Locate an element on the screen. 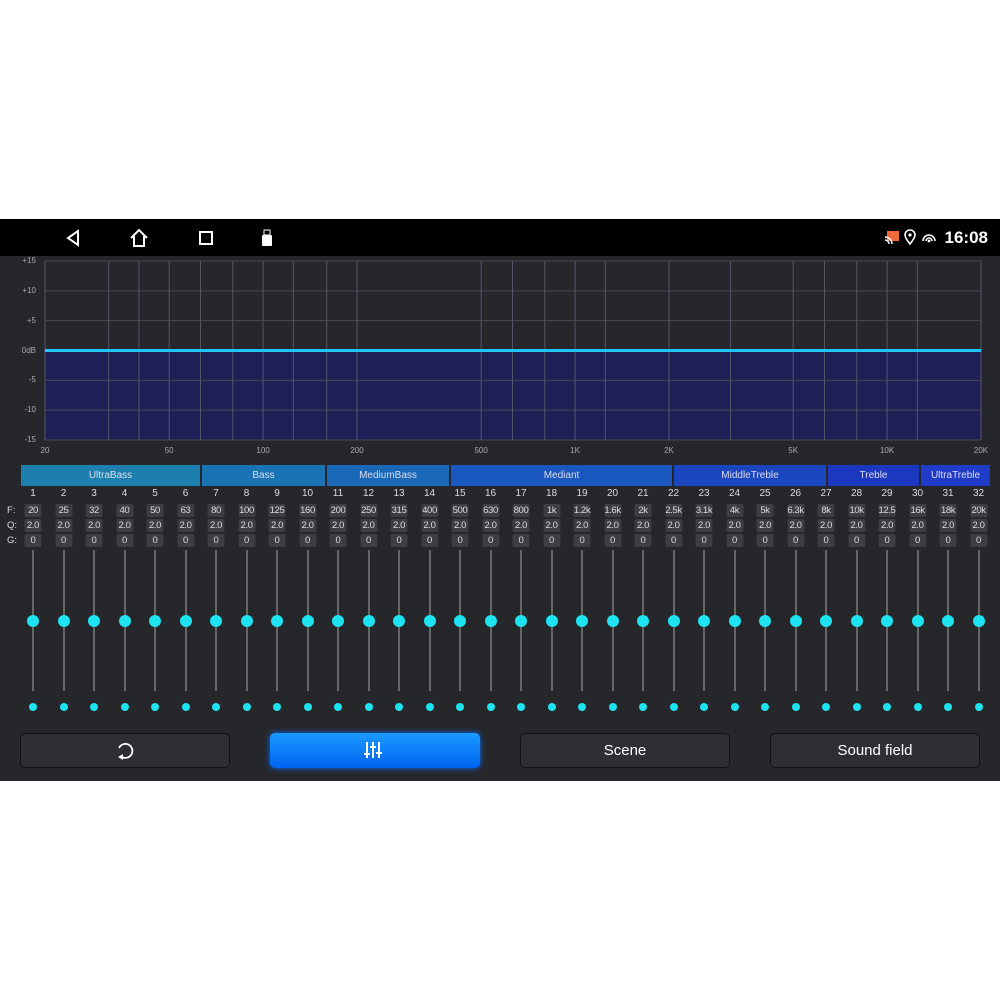 The height and width of the screenshot is (1000, 1000). freq-field: 63 is located at coordinates (185, 510).